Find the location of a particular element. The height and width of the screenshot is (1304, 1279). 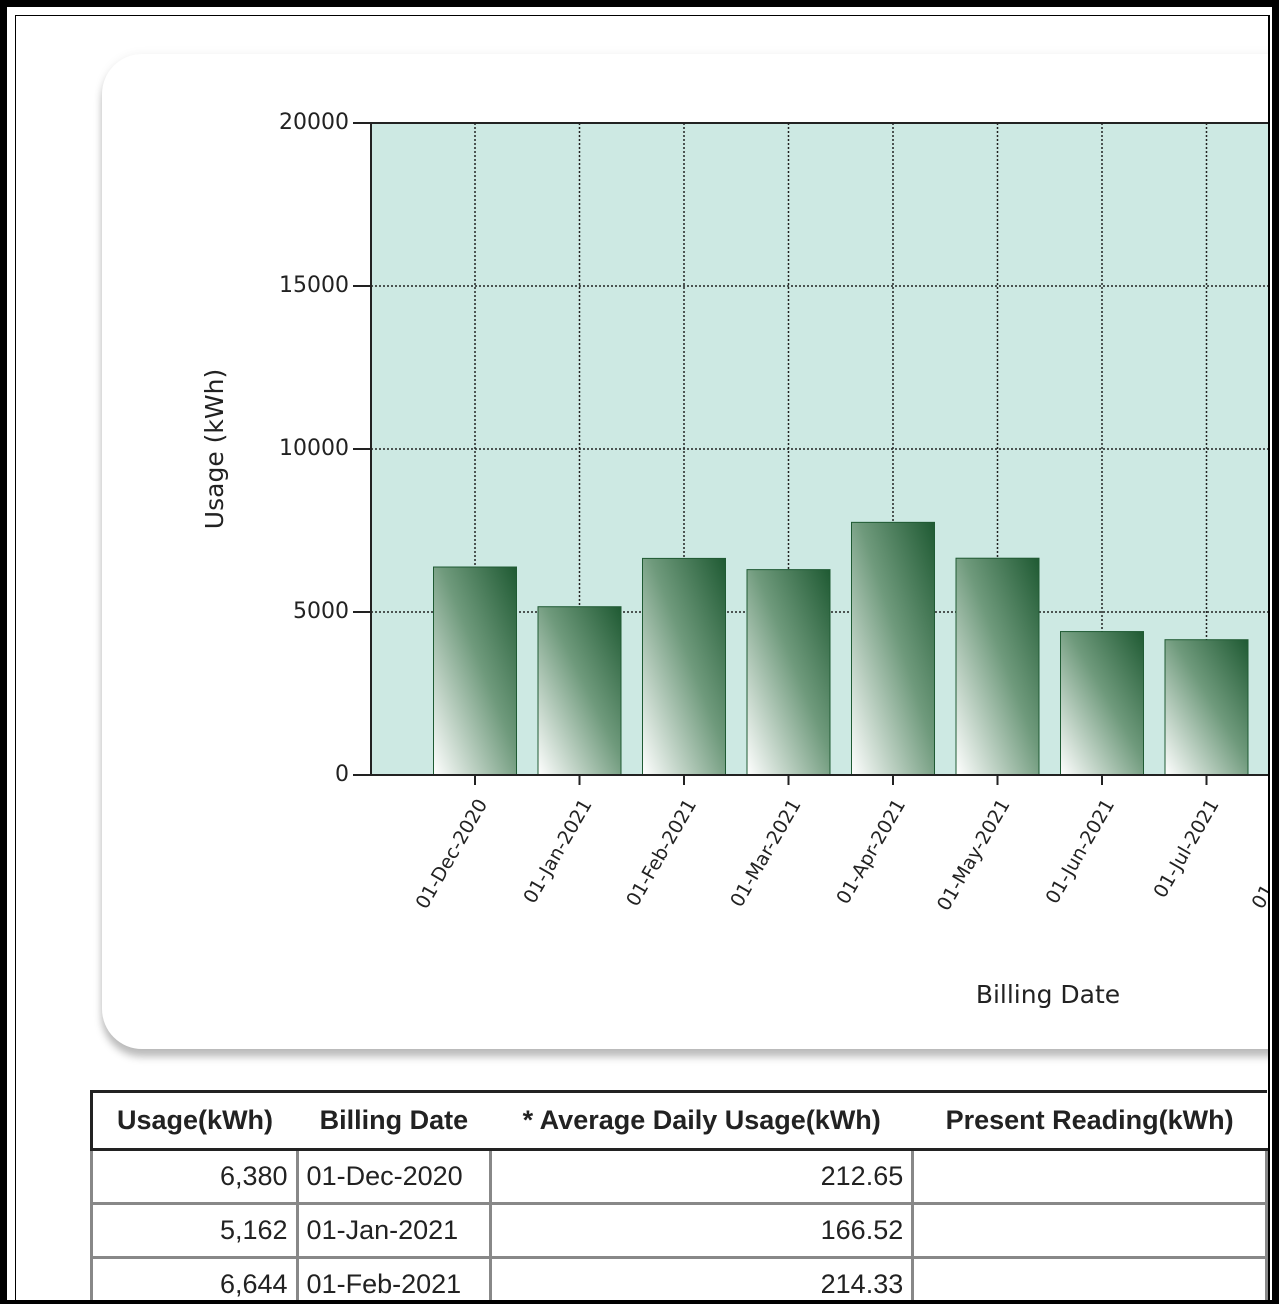

table-cell: 01-Jan-2021 is located at coordinates (394, 1230).